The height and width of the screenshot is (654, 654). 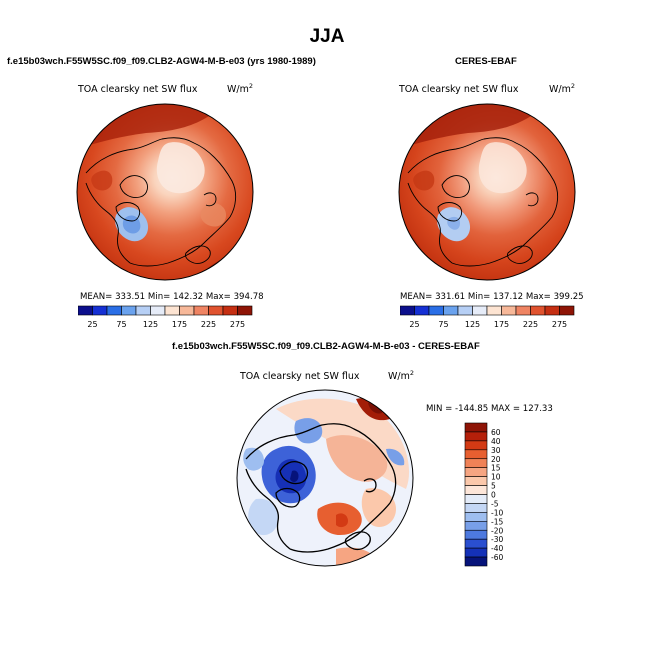 What do you see at coordinates (497, 539) in the screenshot?
I see `colorbar-tick-label: -30` at bounding box center [497, 539].